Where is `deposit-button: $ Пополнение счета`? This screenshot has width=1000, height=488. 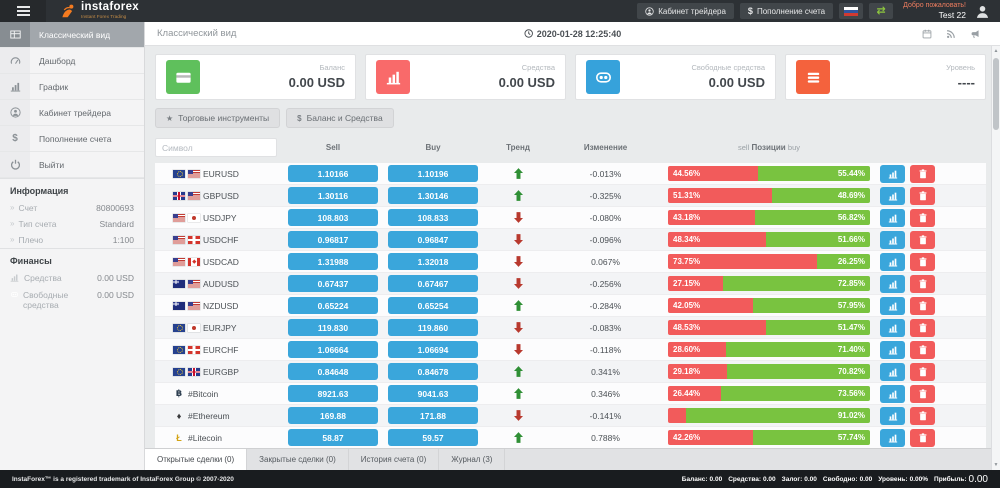
deposit-button: $ Пополнение счета is located at coordinates (786, 11).